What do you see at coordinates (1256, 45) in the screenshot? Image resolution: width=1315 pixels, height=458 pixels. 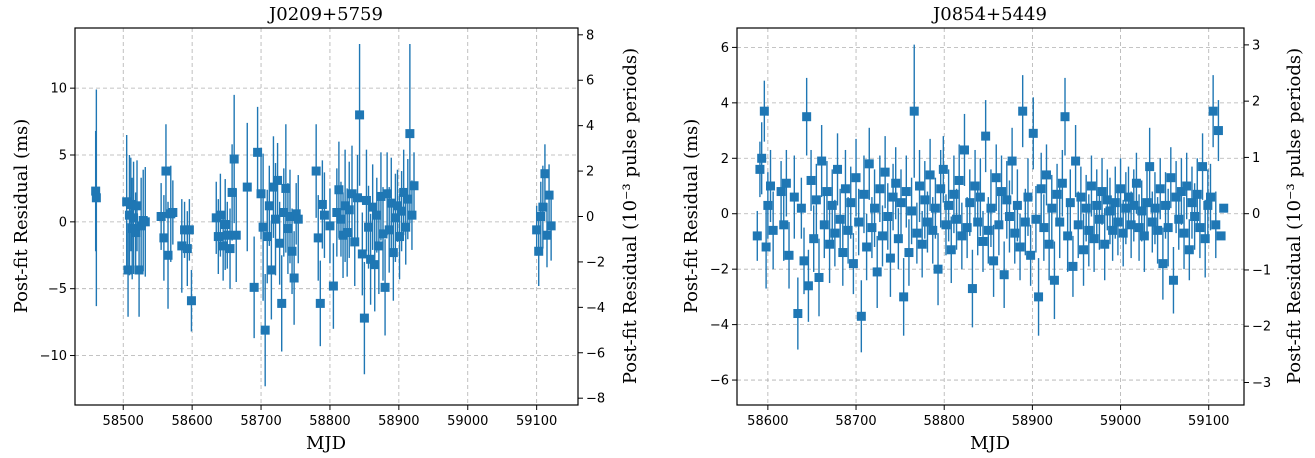 I see `y-right-tick-label: 3` at bounding box center [1256, 45].